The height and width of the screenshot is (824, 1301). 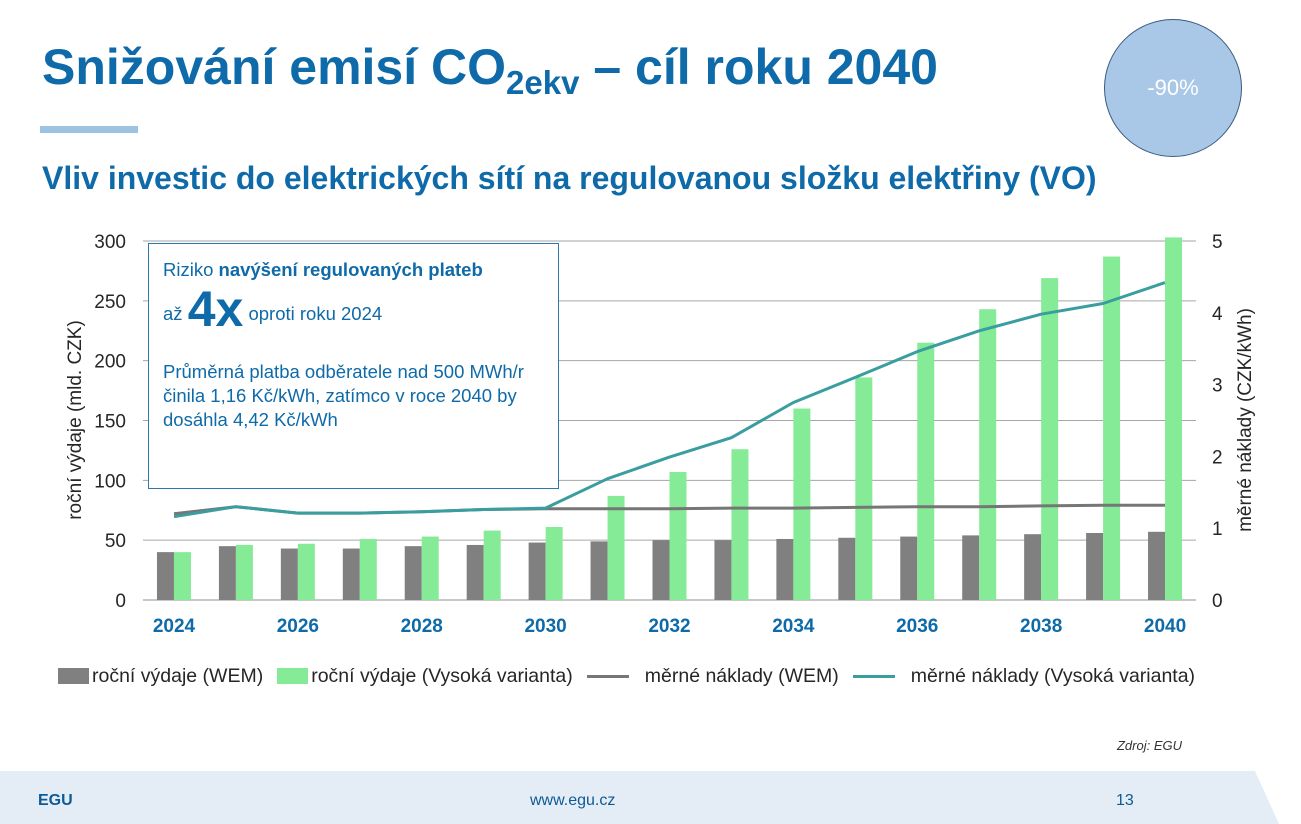 I want to click on legend-swatch-wem-line, so click(x=607, y=676).